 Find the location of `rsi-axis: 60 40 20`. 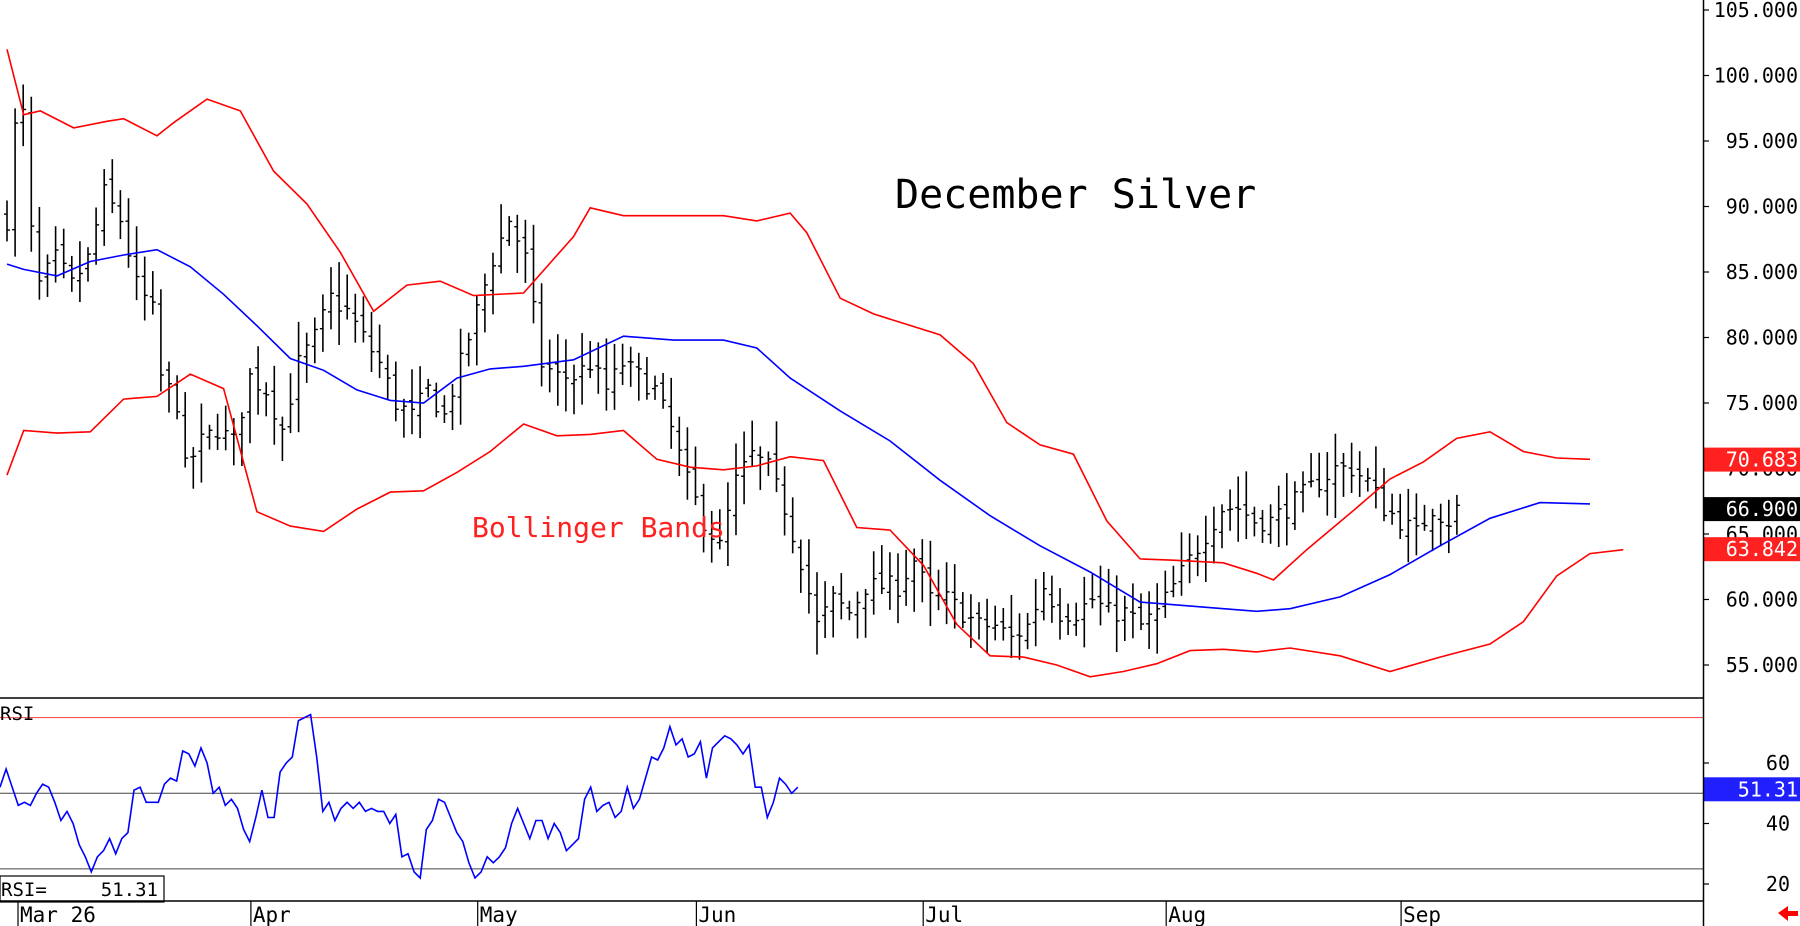

rsi-axis: 60 40 20 is located at coordinates (1746, 823).